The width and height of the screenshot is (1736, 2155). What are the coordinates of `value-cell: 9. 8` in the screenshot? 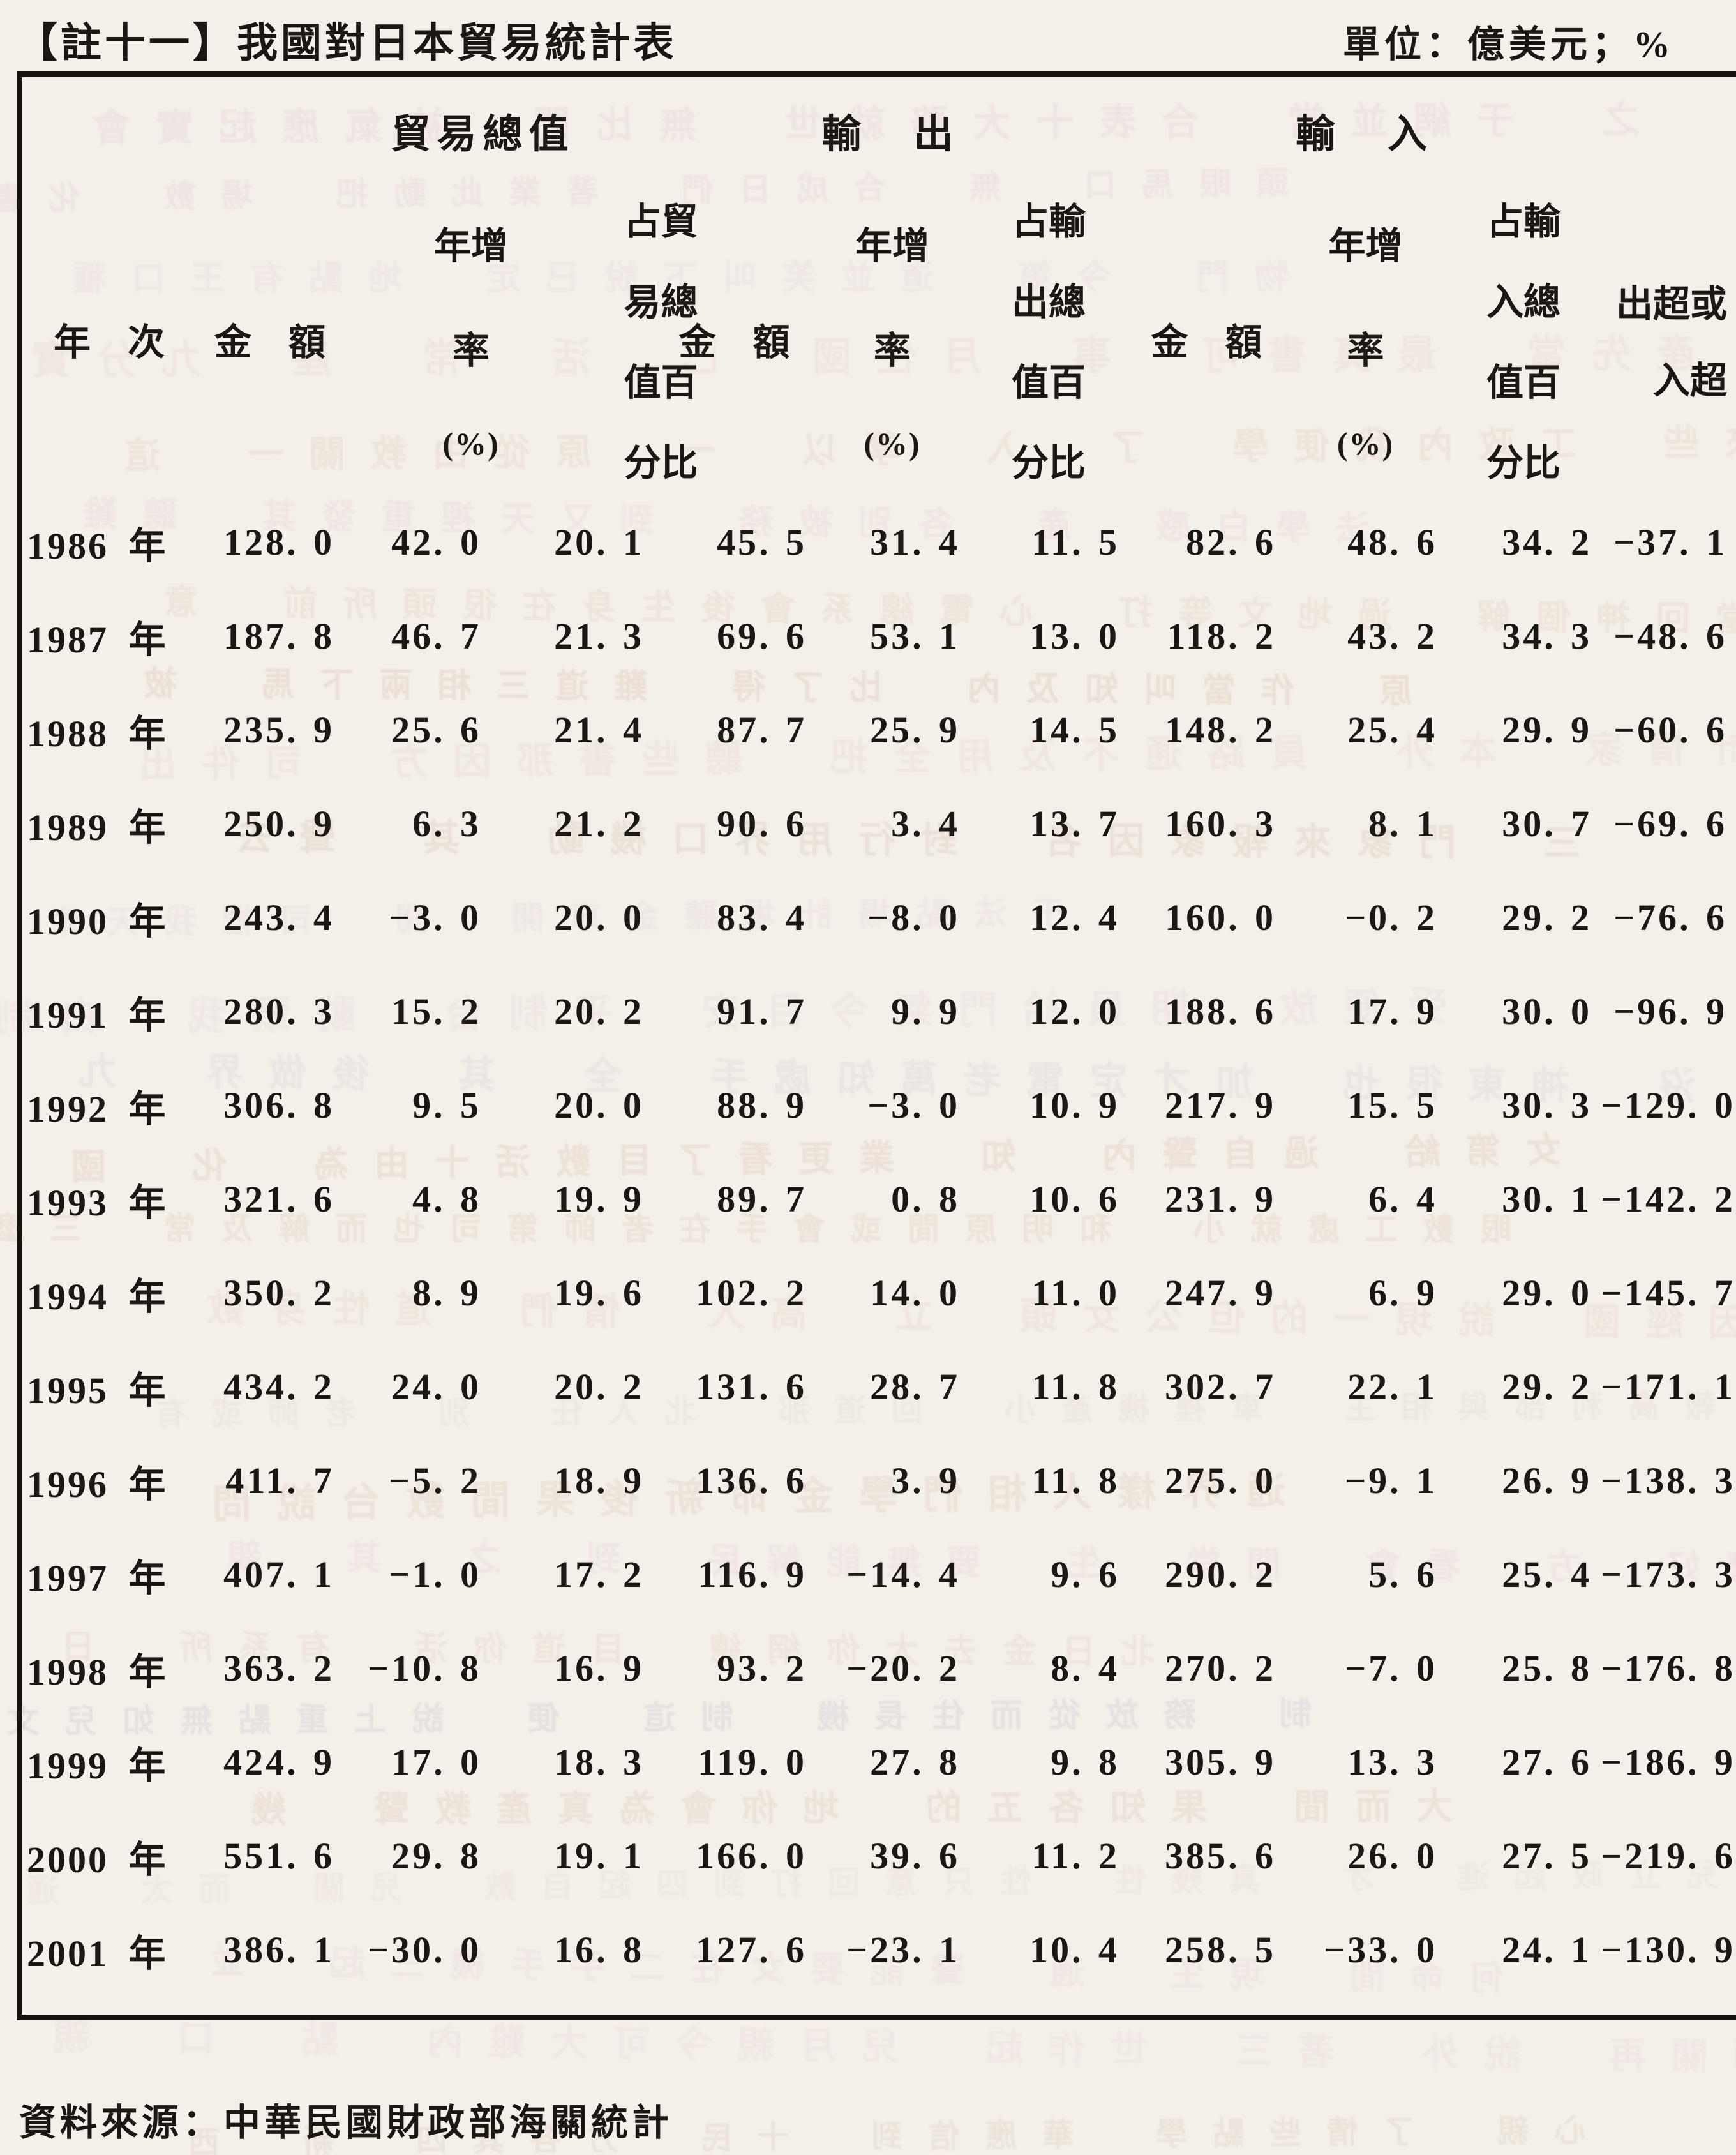 It's located at (1085, 1762).